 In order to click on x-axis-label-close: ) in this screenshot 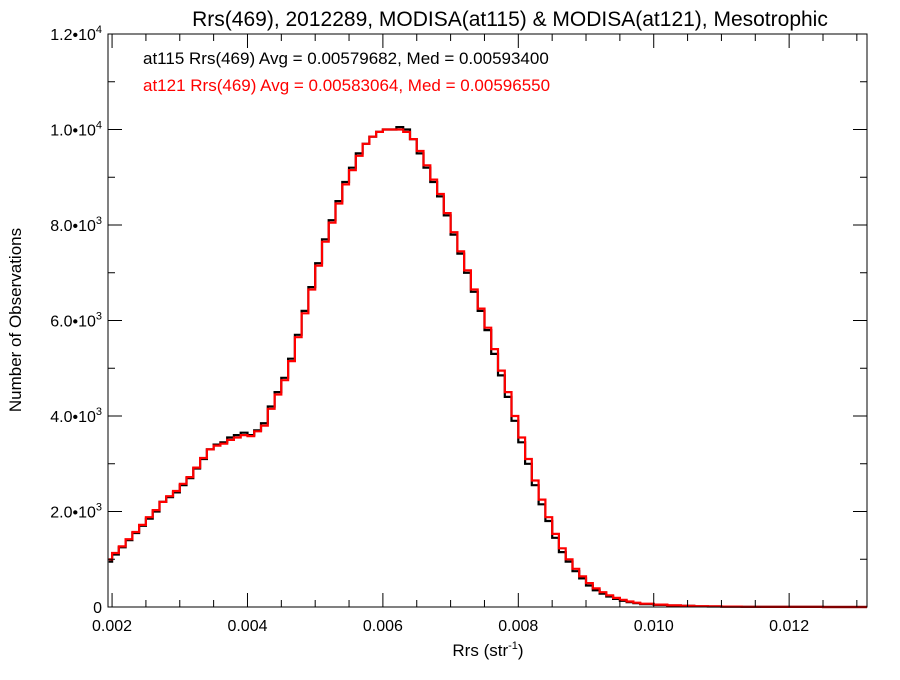, I will do `click(521, 650)`.